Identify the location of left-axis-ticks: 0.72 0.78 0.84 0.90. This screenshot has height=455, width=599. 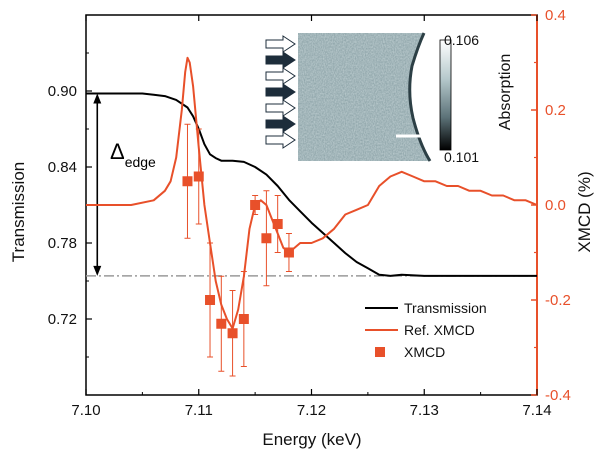
(70, 205).